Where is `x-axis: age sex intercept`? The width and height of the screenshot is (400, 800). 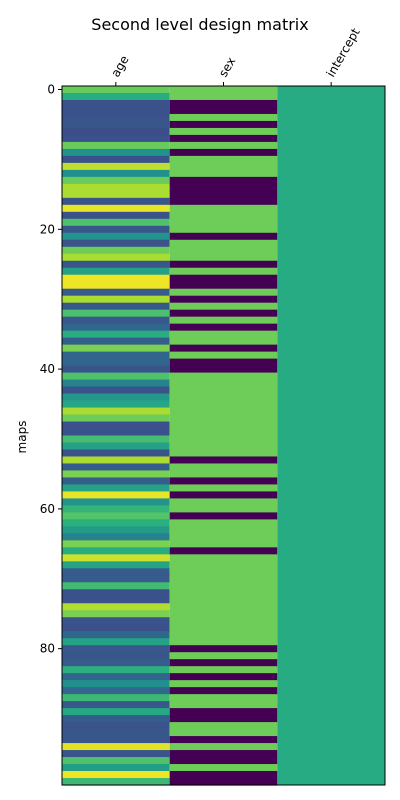
x-axis: age sex intercept is located at coordinates (235, 55).